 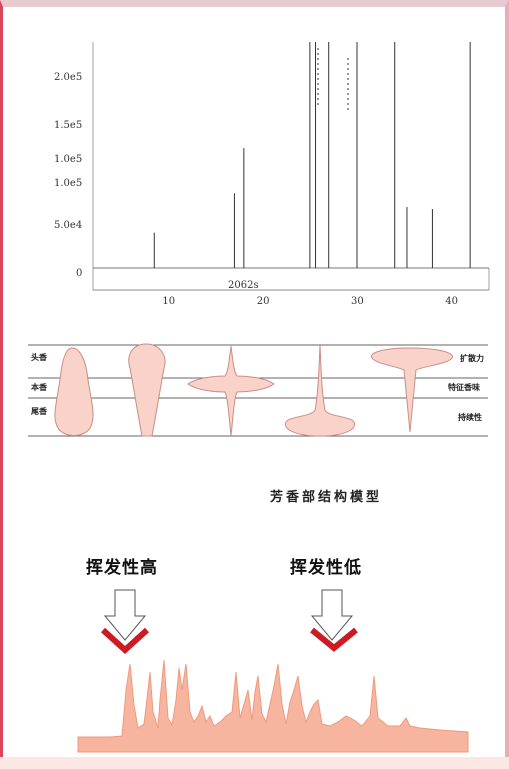 I want to click on model-left-label: 头香, so click(x=39, y=357).